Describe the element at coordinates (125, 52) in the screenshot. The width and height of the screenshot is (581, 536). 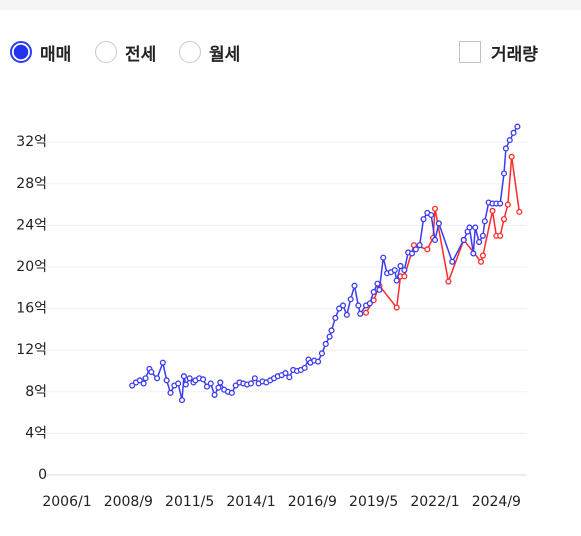
I see `radio-option: 전세` at that location.